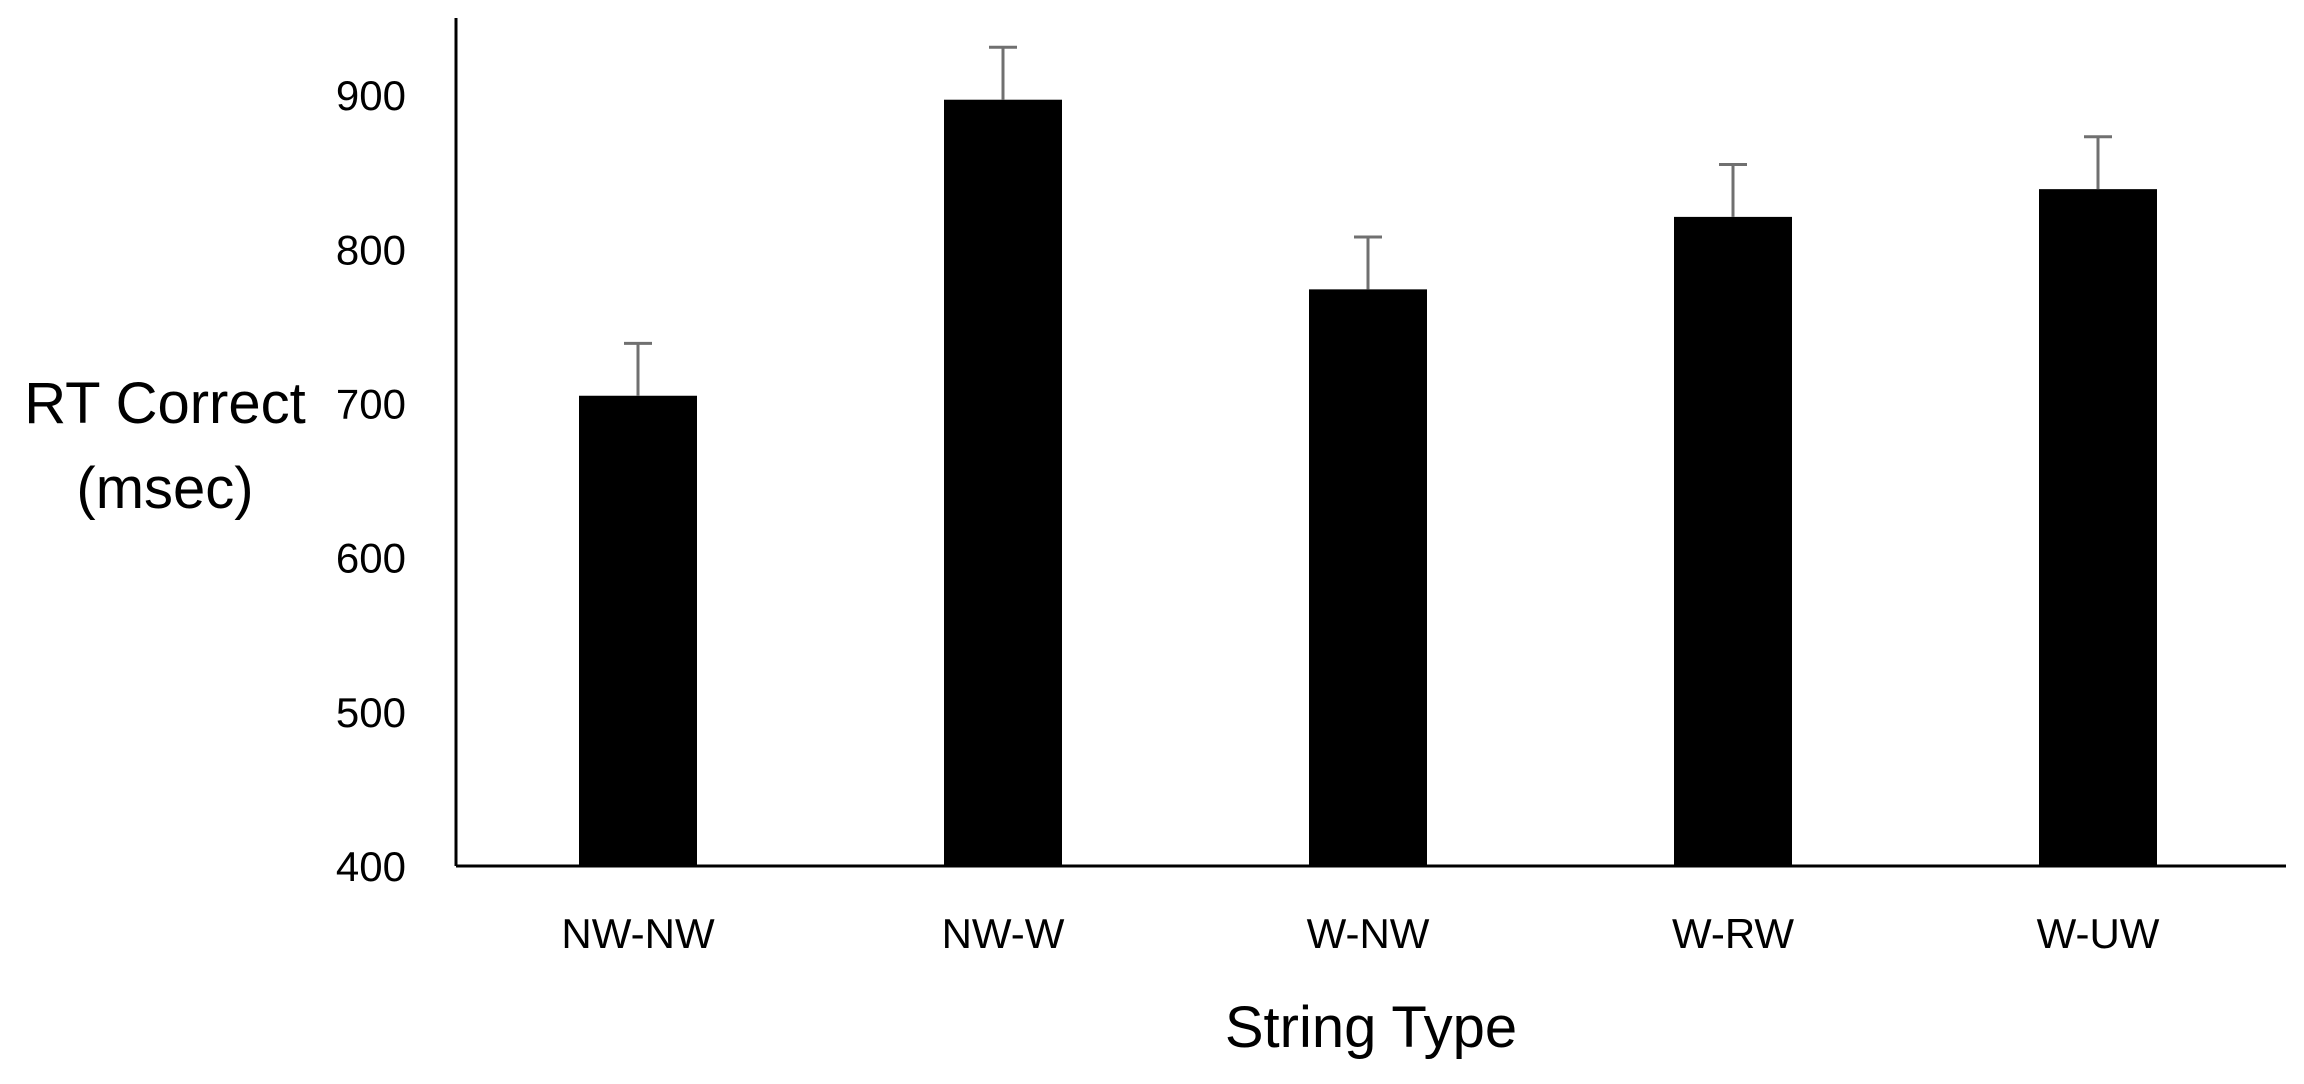  I want to click on error-bar-w-nw, so click(1368, 262).